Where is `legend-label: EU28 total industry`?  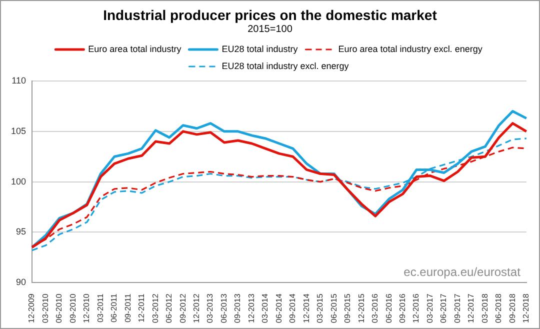 legend-label: EU28 total industry is located at coordinates (260, 49).